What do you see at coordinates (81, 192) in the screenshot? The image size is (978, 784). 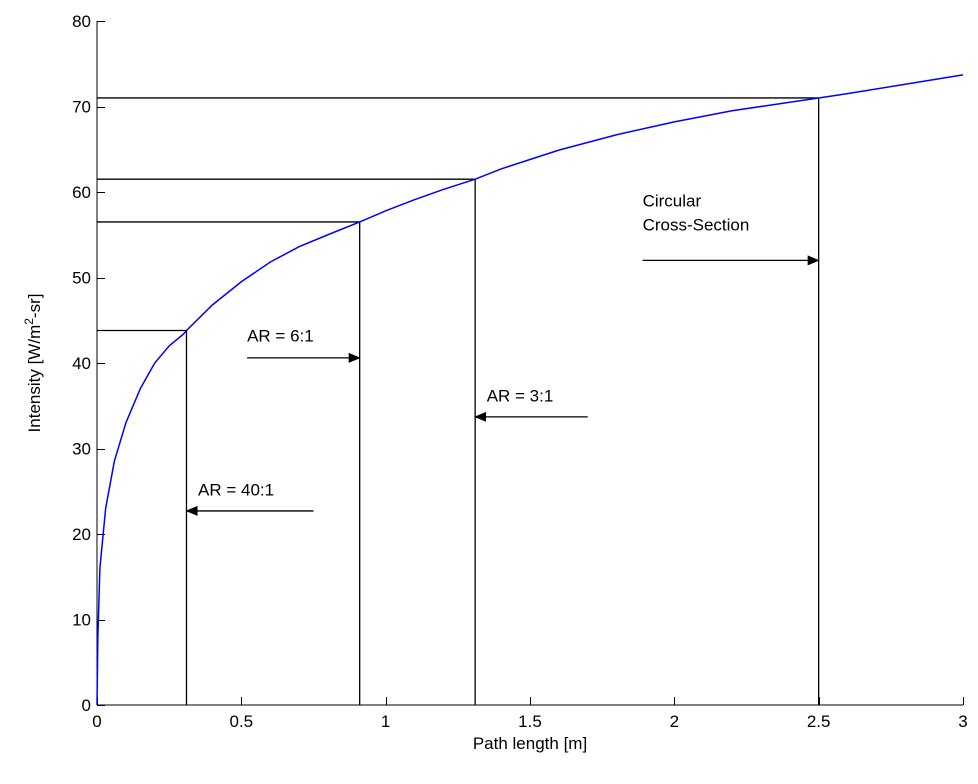 I see `y-tick-label: 60` at bounding box center [81, 192].